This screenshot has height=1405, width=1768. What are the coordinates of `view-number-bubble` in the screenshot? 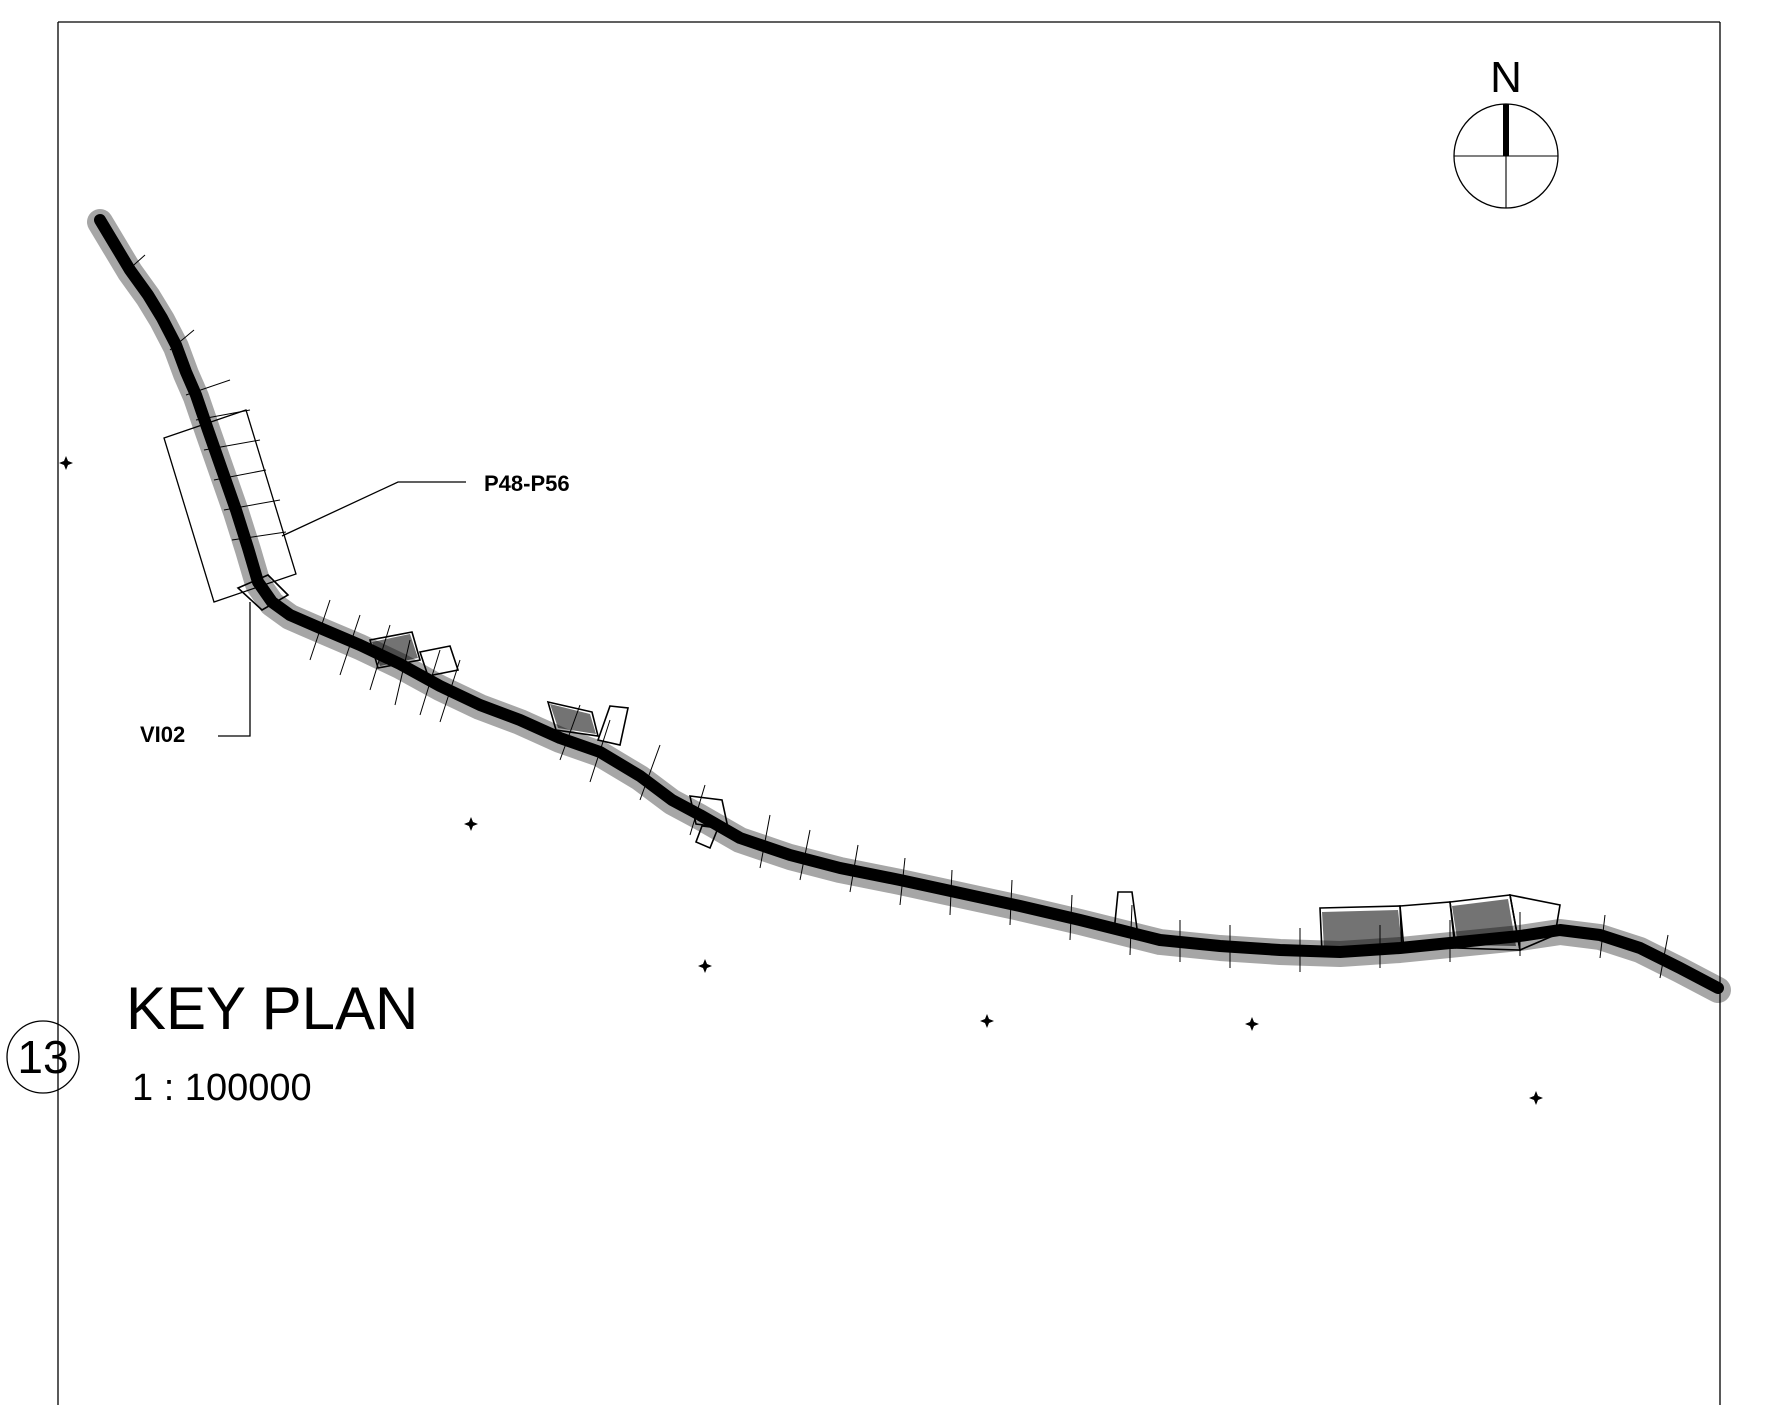 It's located at (43, 1057).